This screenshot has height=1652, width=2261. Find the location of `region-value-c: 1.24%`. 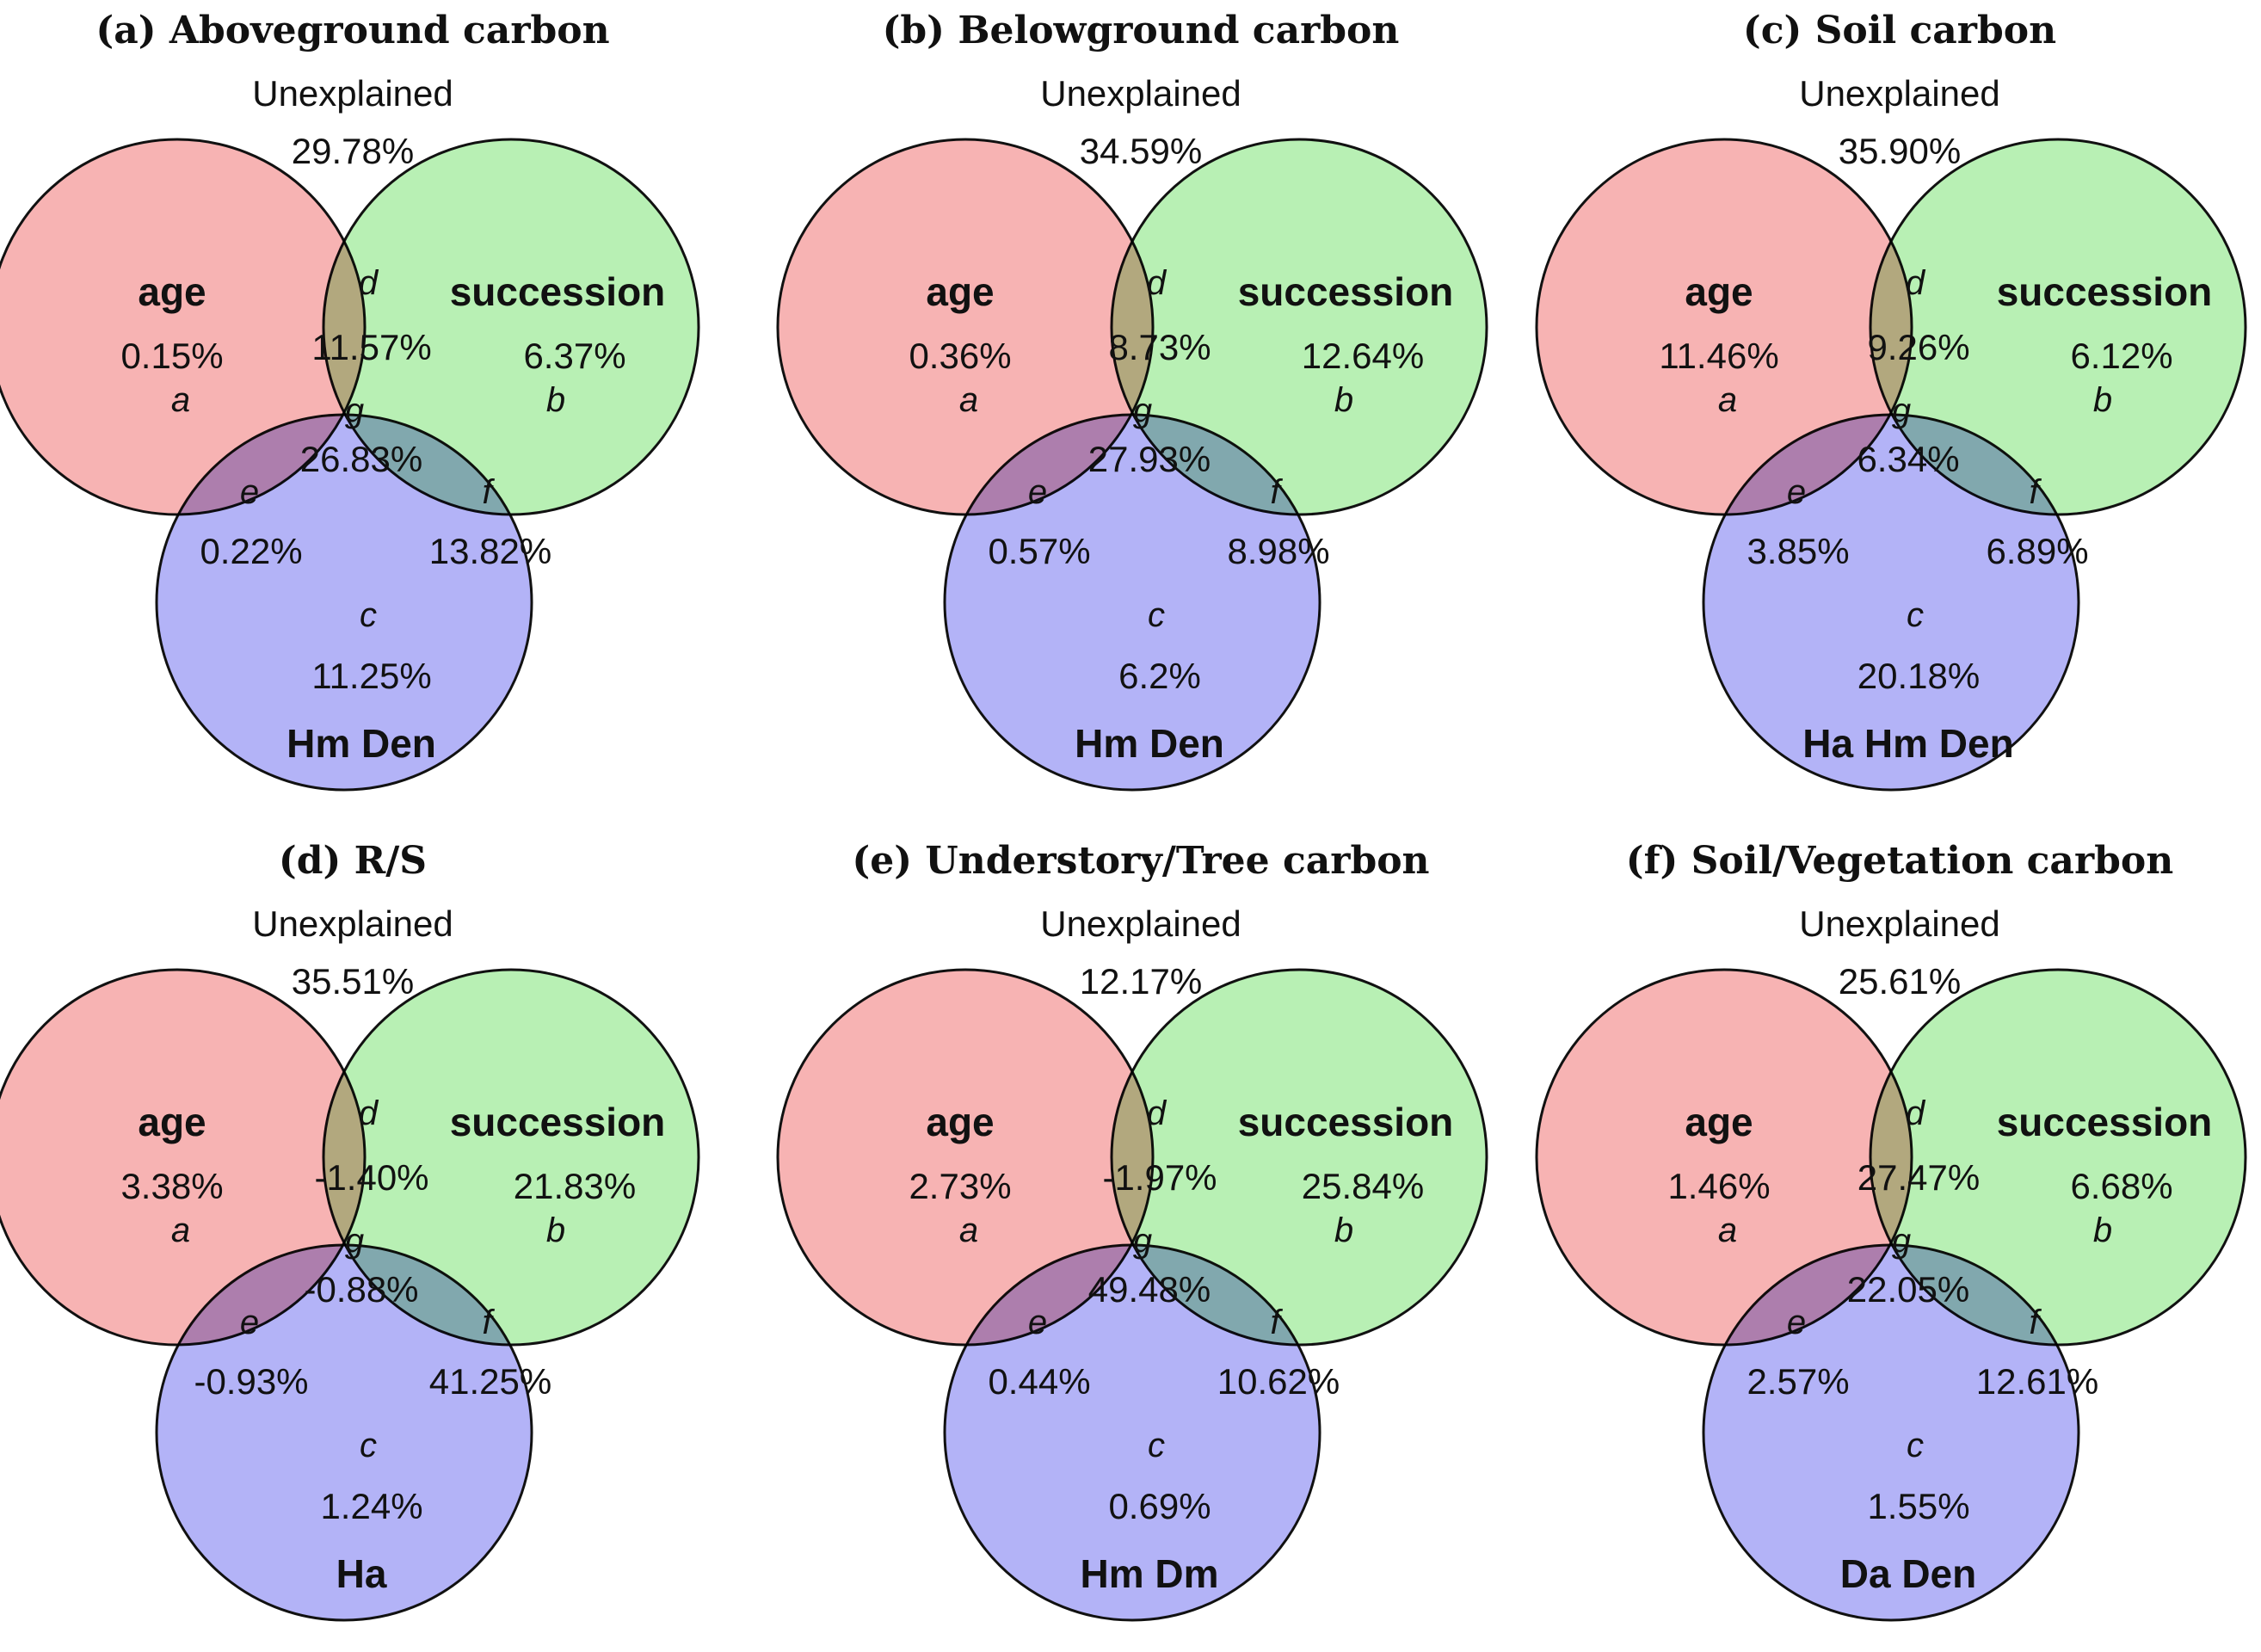

region-value-c: 1.24% is located at coordinates (371, 1506).